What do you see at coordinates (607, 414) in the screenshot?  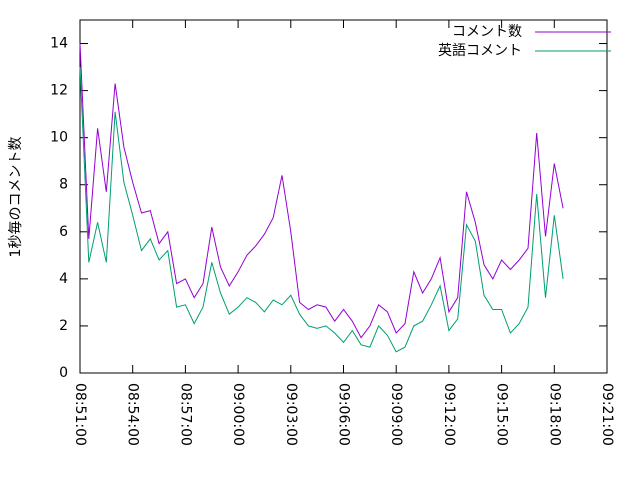 I see `x-tick-label: 09:21:00` at bounding box center [607, 414].